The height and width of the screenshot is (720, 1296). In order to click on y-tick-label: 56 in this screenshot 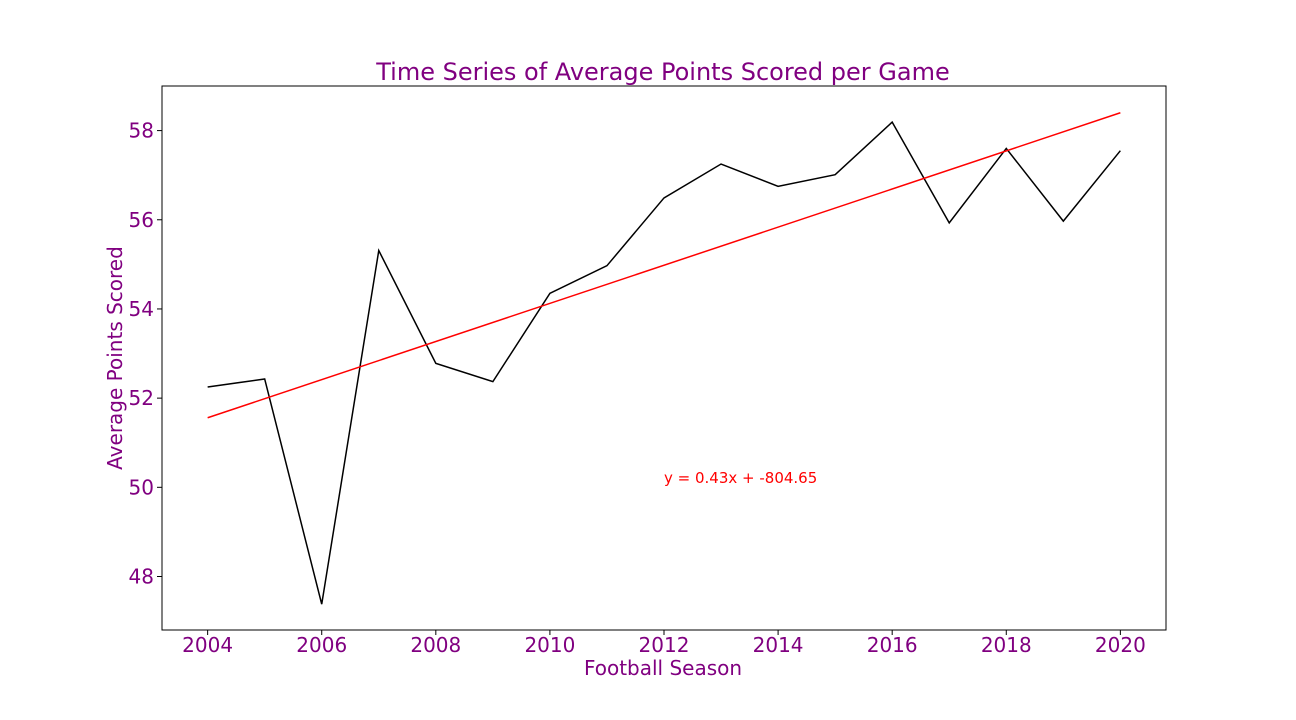, I will do `click(141, 220)`.